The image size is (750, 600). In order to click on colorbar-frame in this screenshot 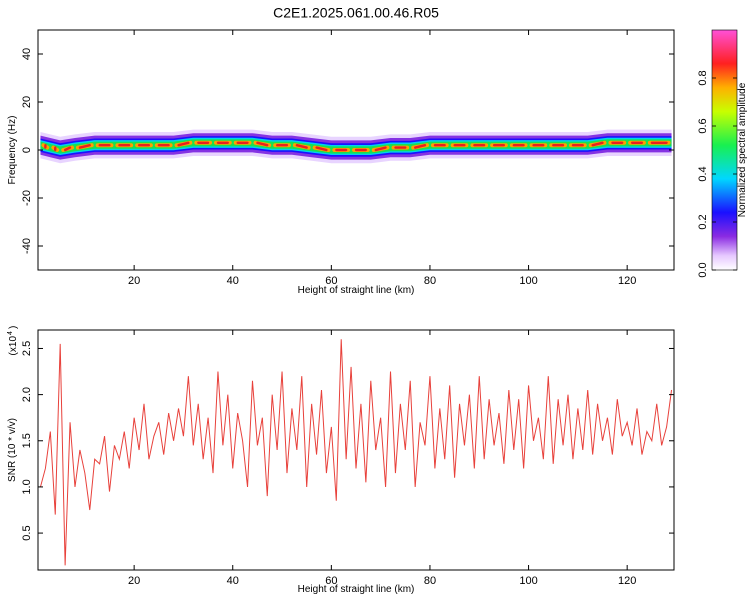, I will do `click(724, 150)`.